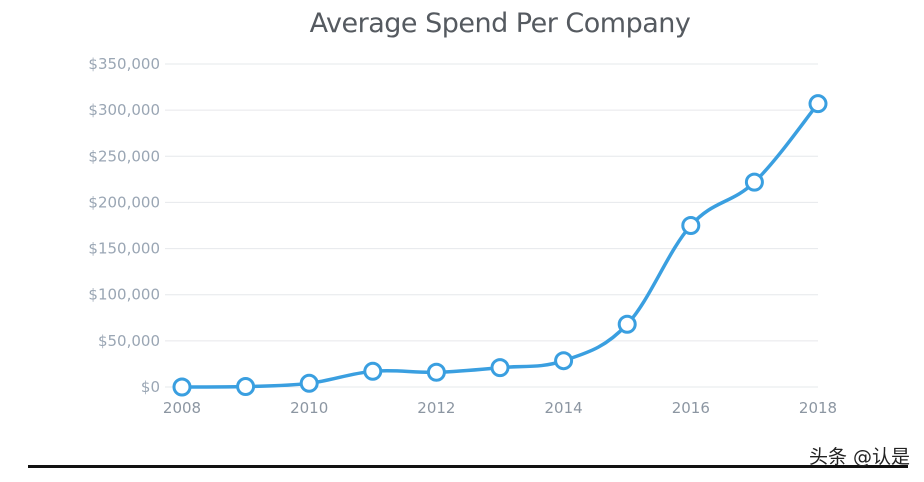  I want to click on x-tick-label: 2018, so click(818, 408).